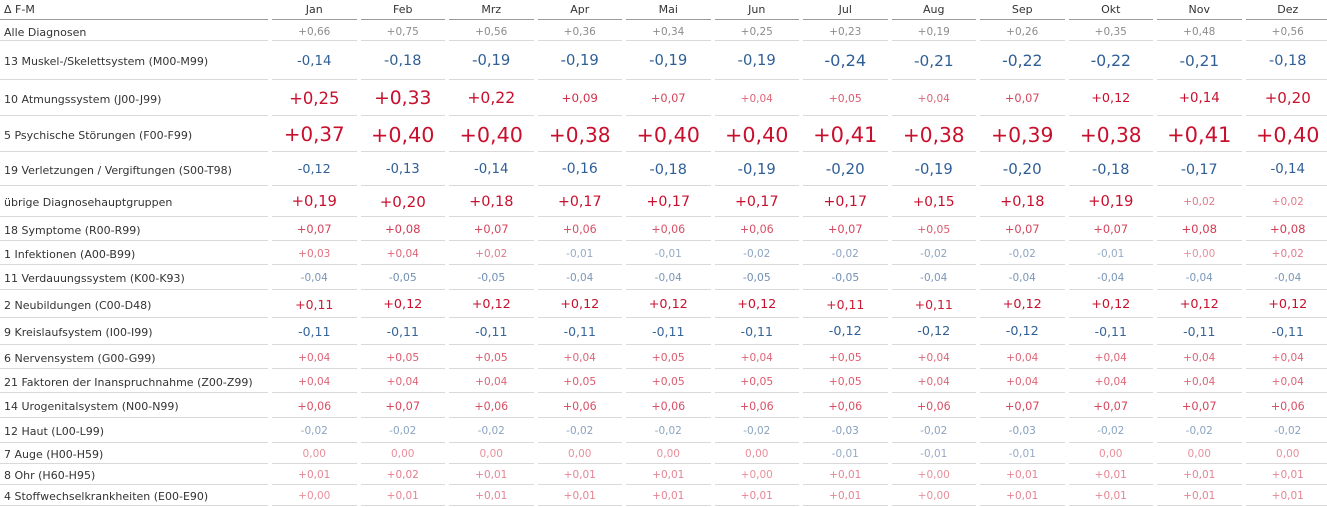 This screenshot has height=507, width=1327. Describe the element at coordinates (1110, 31) in the screenshot. I see `value-cell: +0,35` at that location.